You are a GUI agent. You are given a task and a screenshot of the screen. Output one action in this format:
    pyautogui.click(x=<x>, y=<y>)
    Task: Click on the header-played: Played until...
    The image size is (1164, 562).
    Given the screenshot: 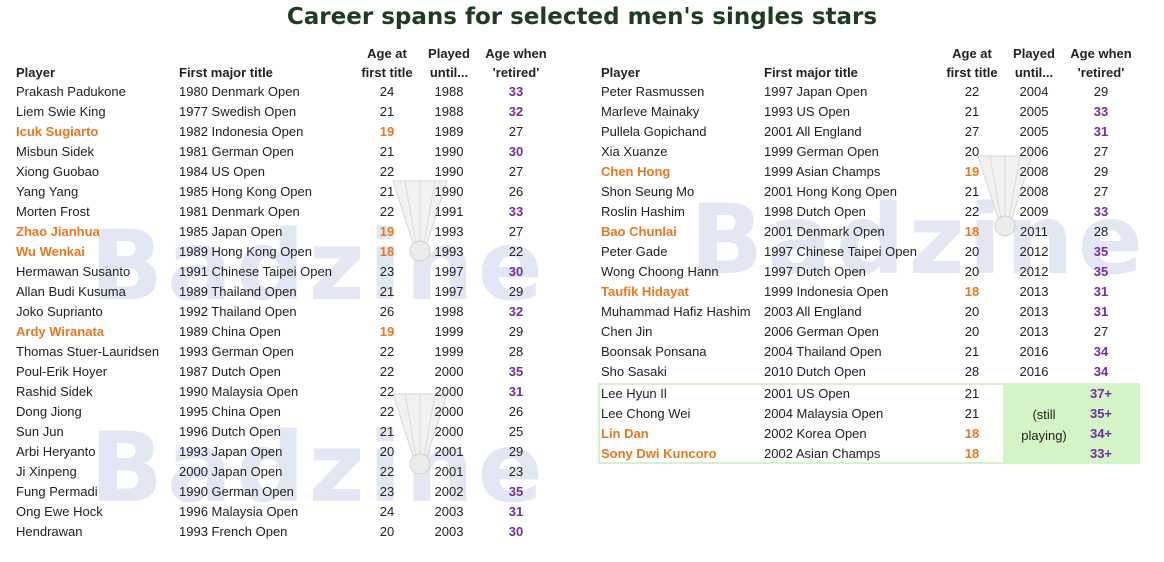 What is the action you would take?
    pyautogui.click(x=1034, y=63)
    